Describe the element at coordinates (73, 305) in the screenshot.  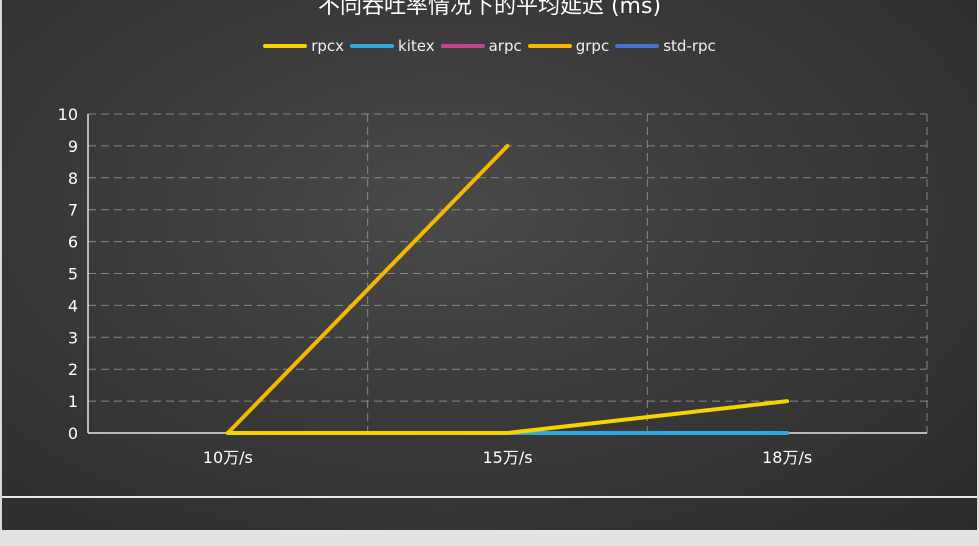
I see `y-tick-label: 4` at that location.